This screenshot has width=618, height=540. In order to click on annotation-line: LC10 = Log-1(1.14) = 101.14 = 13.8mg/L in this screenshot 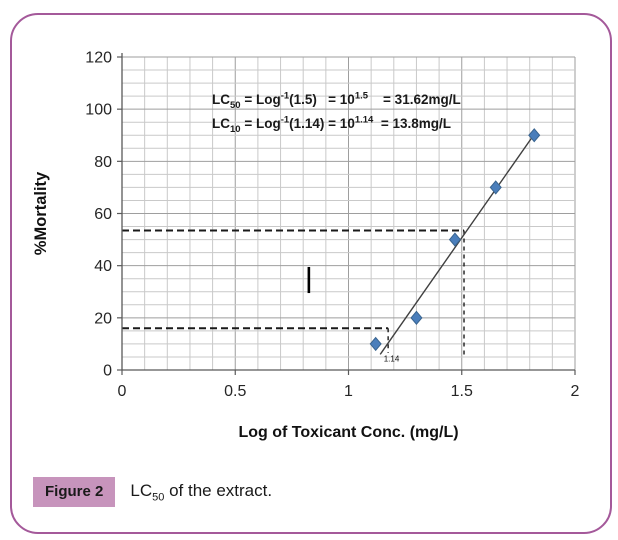, I will do `click(331, 125)`.